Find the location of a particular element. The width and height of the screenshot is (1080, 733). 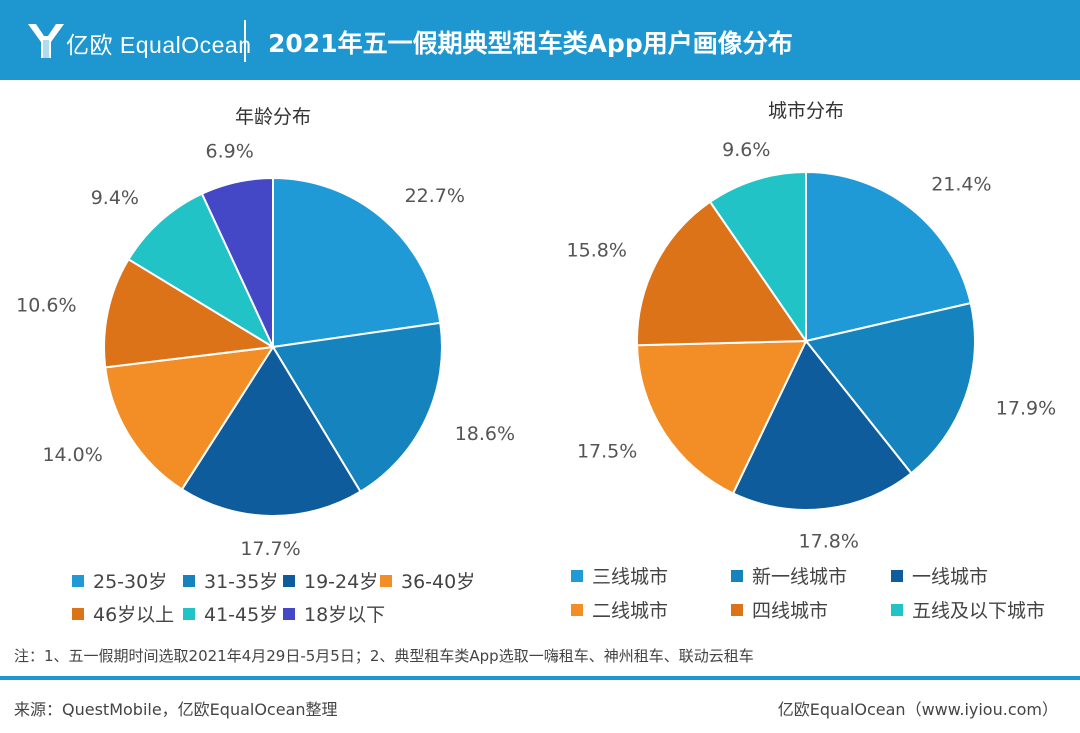

legend-item: 19-24岁 is located at coordinates (330, 580).